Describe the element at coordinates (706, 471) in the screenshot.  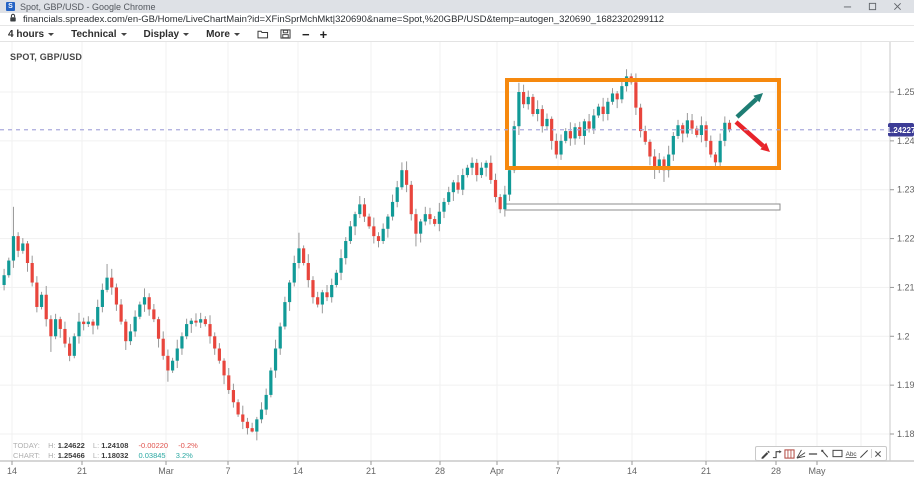
I see `x-tick-label: 21` at that location.